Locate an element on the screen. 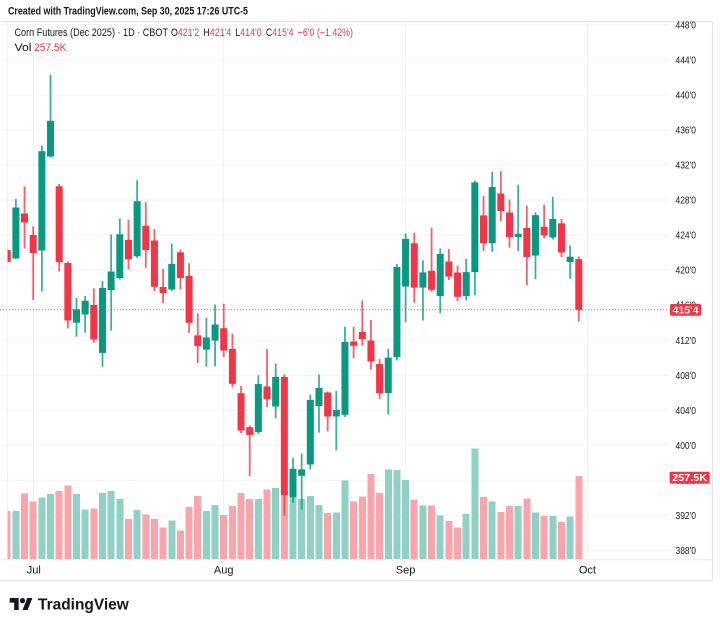  svg-text: Sep is located at coordinates (406, 571).